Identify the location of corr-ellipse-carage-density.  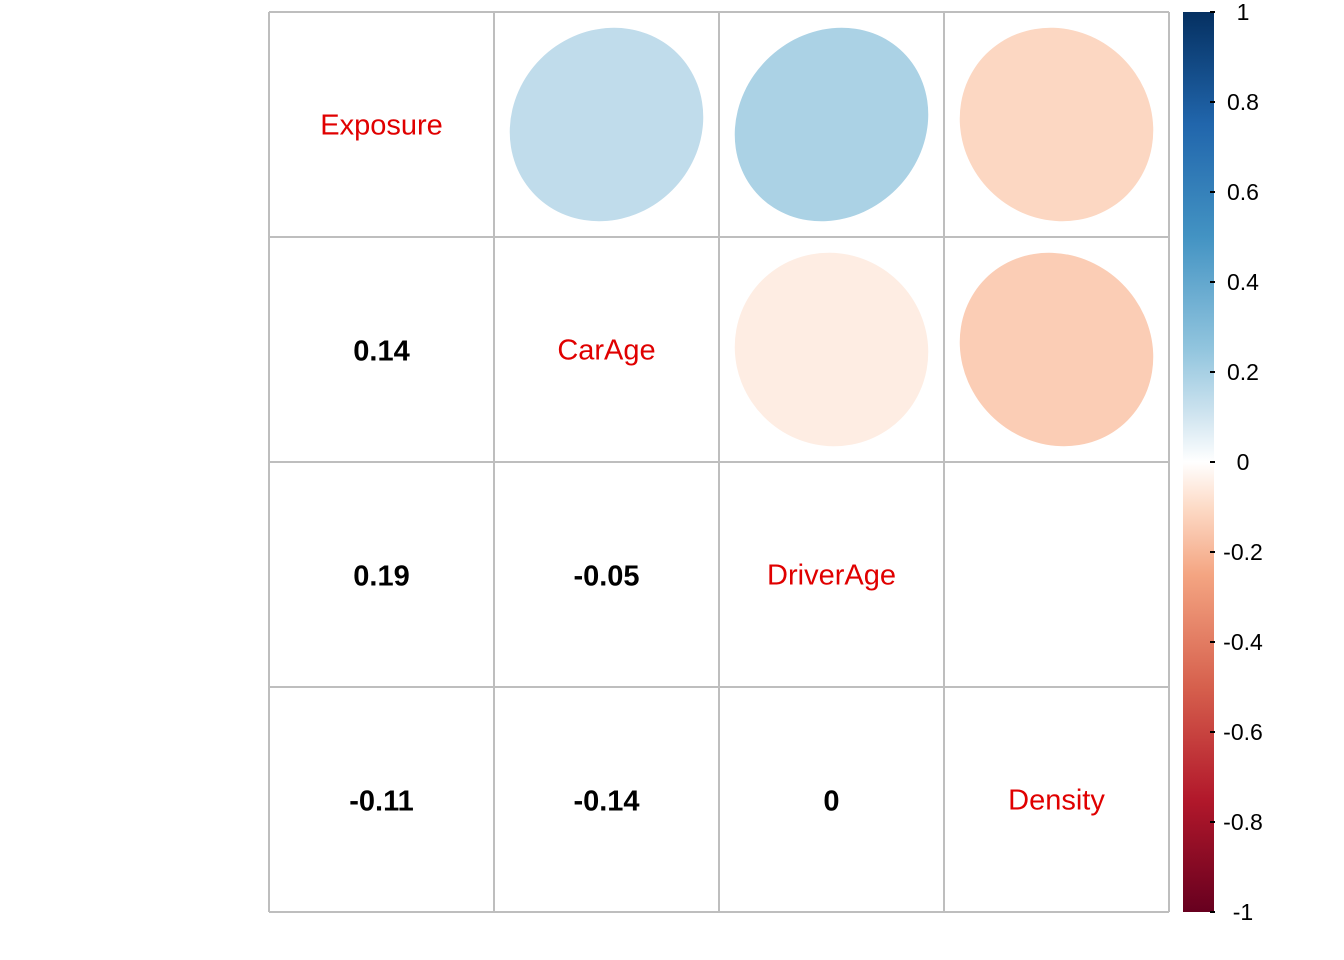
(1056, 349).